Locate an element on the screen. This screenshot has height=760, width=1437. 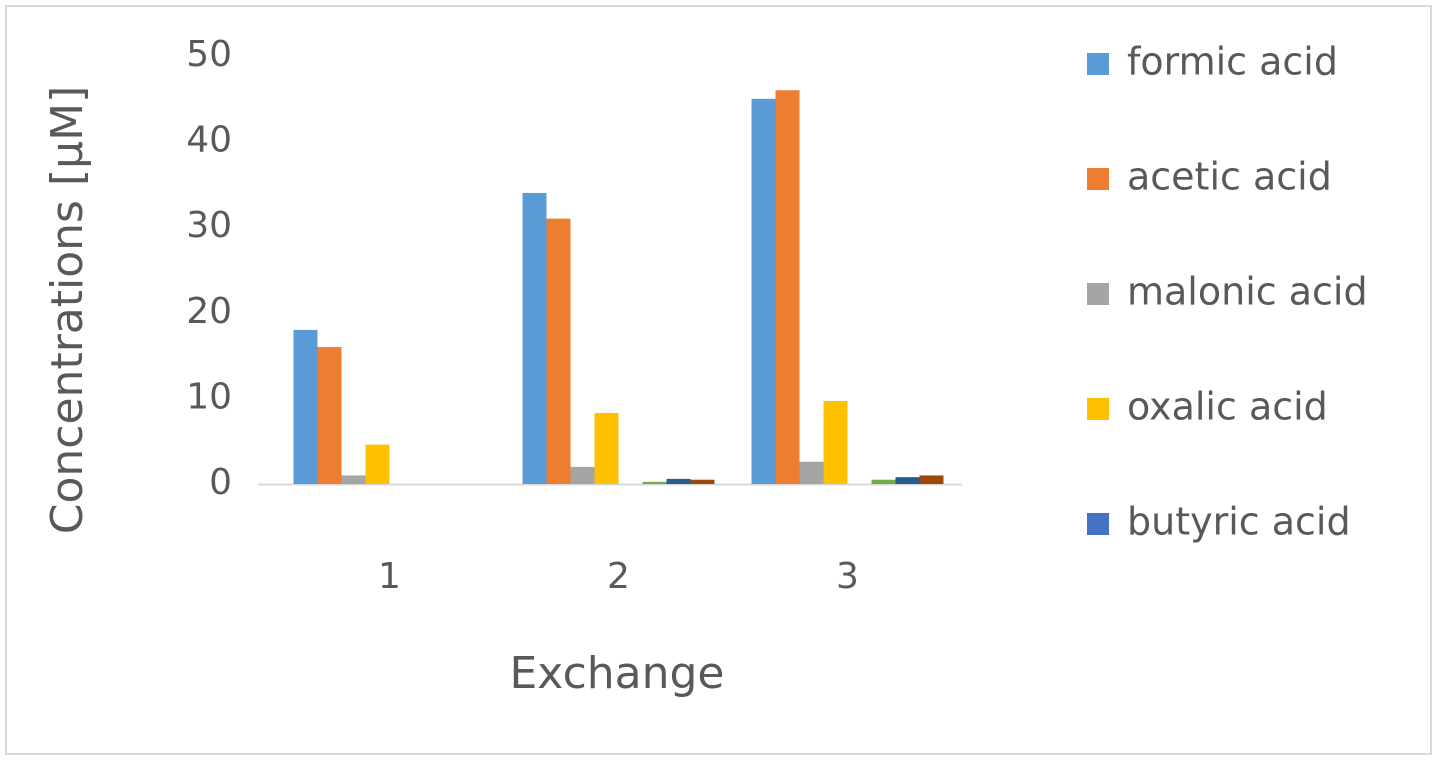
y-tick-label: 20 is located at coordinates (209, 311).